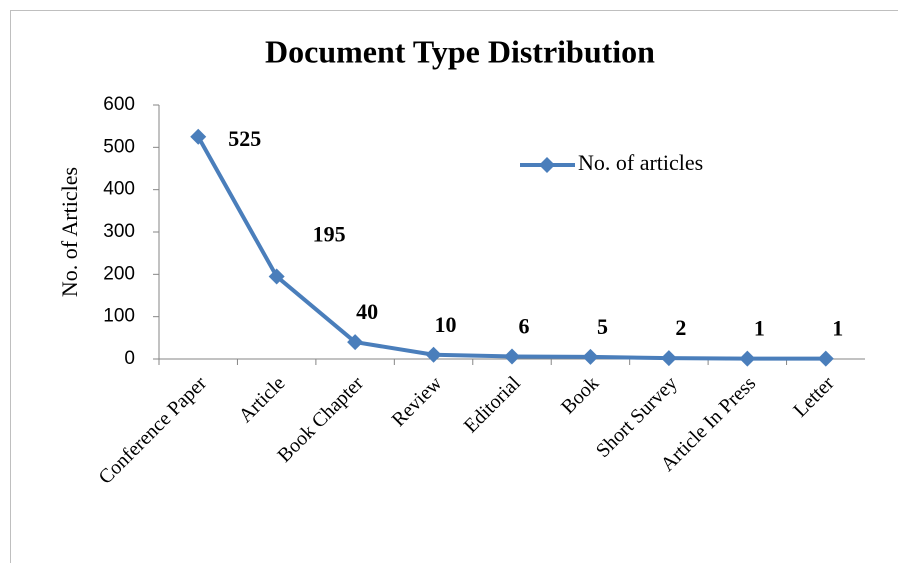 The height and width of the screenshot is (563, 898). What do you see at coordinates (119, 316) in the screenshot?
I see `y-tick-label: 100` at bounding box center [119, 316].